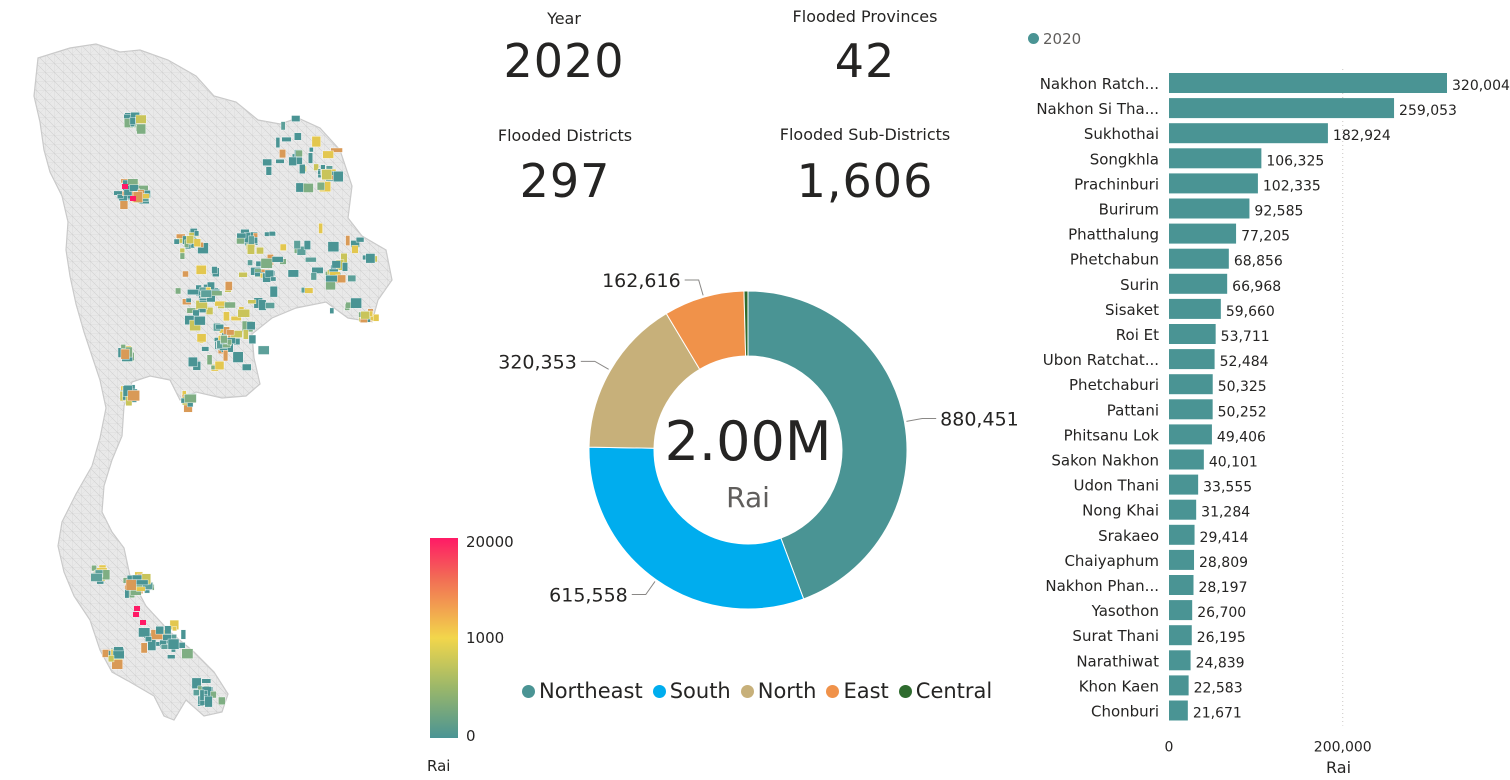  I want to click on donut-legend-item-east: East, so click(857, 691).